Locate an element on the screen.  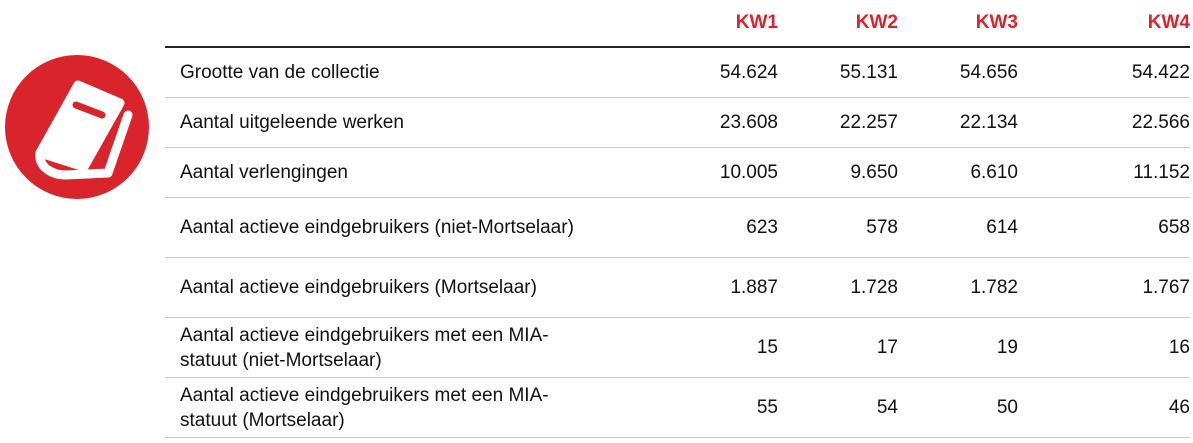
cell-value: 46 is located at coordinates (1104, 407).